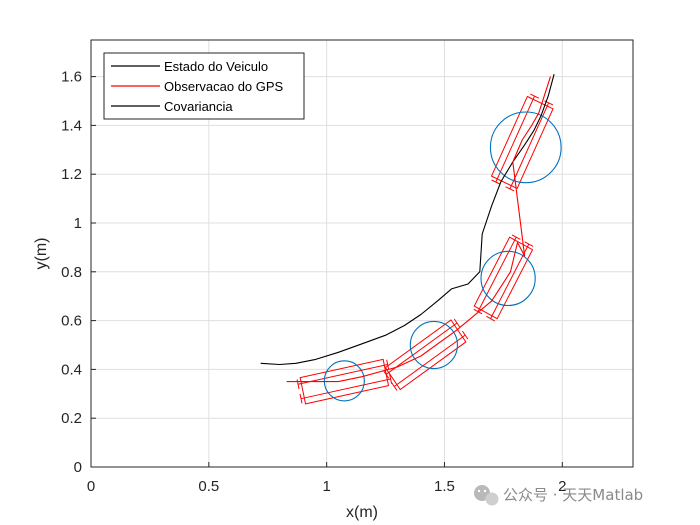  Describe the element at coordinates (71, 272) in the screenshot. I see `y-tick-label: 0.8` at that location.